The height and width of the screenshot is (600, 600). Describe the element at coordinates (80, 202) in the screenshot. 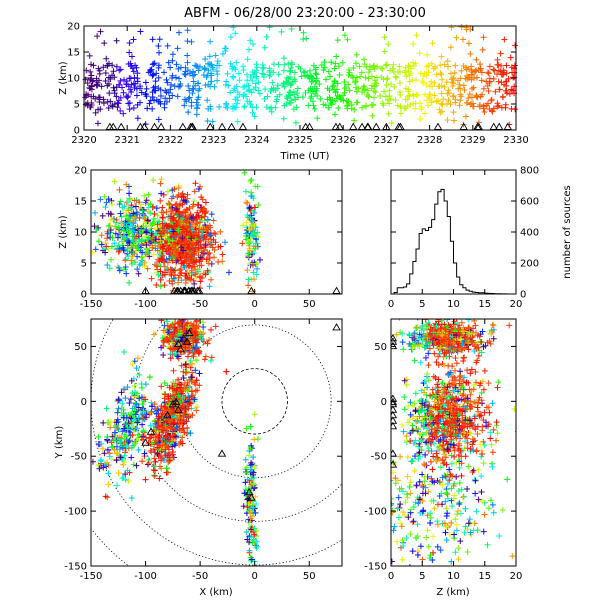

I see `y-tick-label: 15` at that location.